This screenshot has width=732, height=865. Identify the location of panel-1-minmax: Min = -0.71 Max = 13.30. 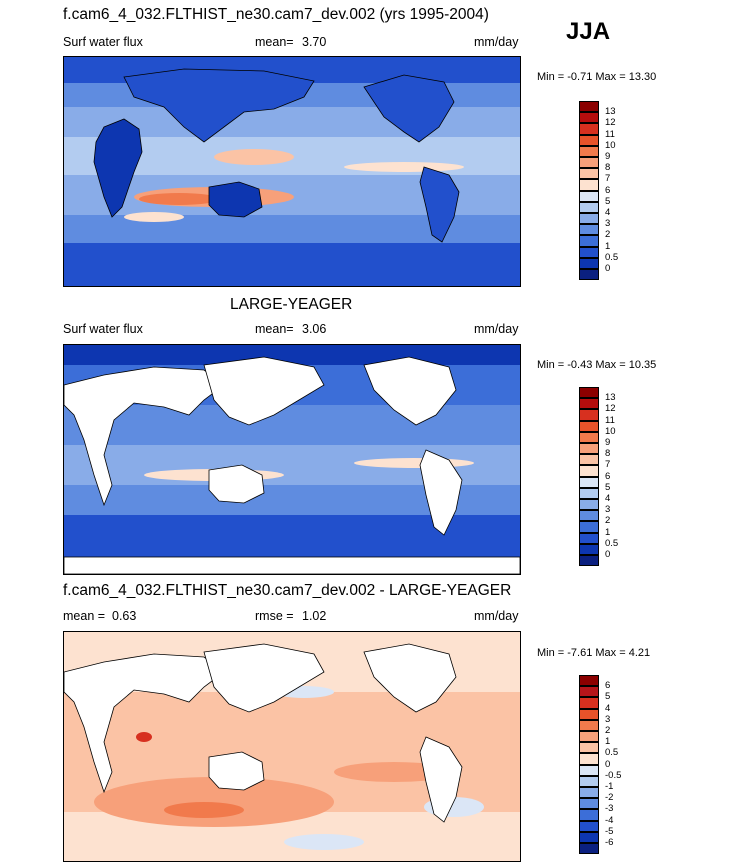
(597, 77).